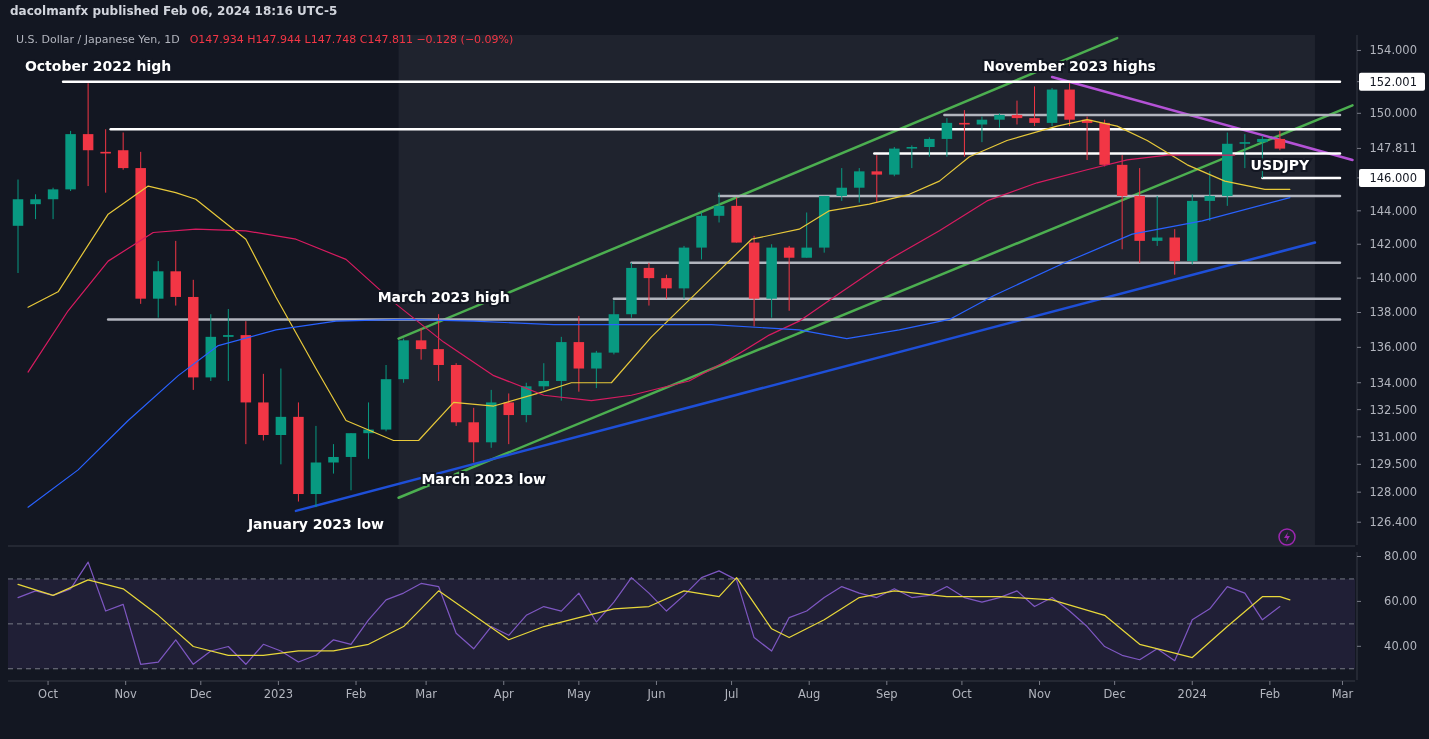  What do you see at coordinates (1393, 492) in the screenshot?
I see `y-tick-label: 128.000` at bounding box center [1393, 492].